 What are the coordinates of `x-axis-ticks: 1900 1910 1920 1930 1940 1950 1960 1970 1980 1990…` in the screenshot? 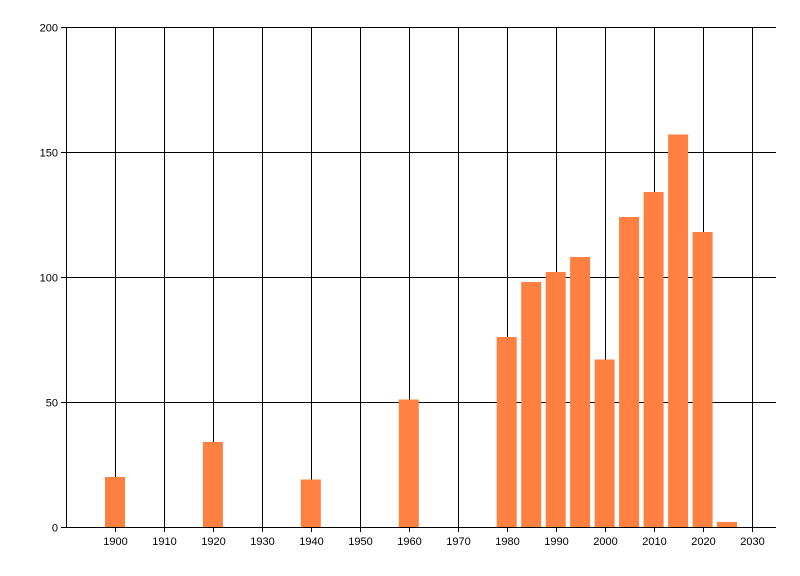 It's located at (434, 537).